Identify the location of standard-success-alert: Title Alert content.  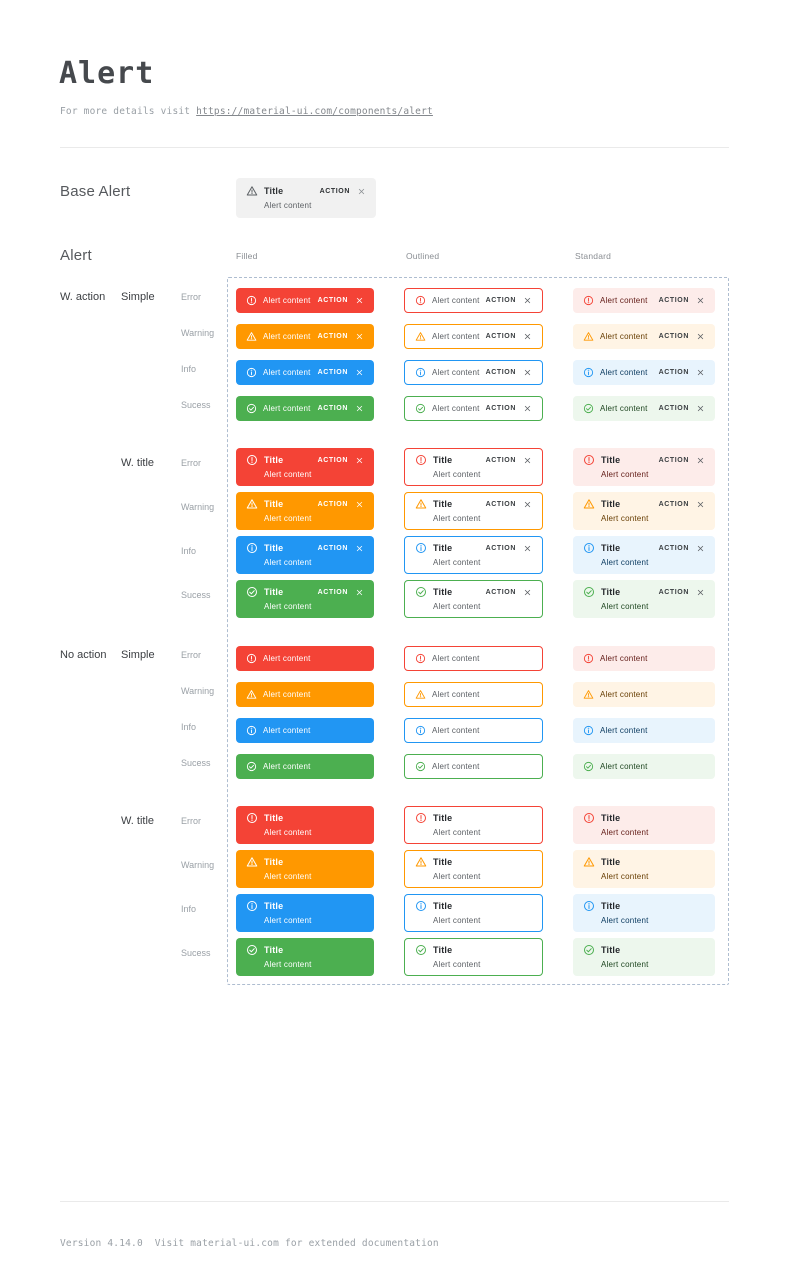
(644, 957).